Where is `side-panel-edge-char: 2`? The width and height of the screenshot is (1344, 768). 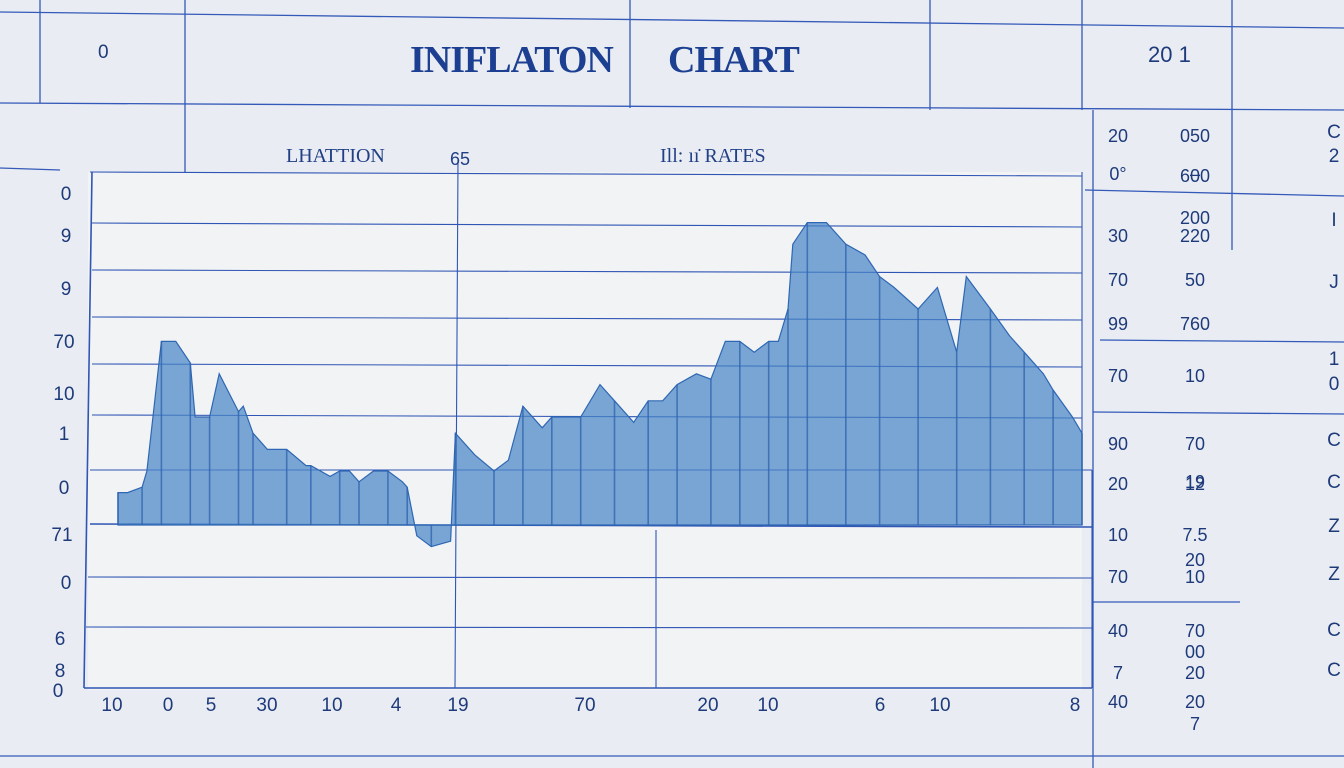
side-panel-edge-char: 2 is located at coordinates (1334, 156).